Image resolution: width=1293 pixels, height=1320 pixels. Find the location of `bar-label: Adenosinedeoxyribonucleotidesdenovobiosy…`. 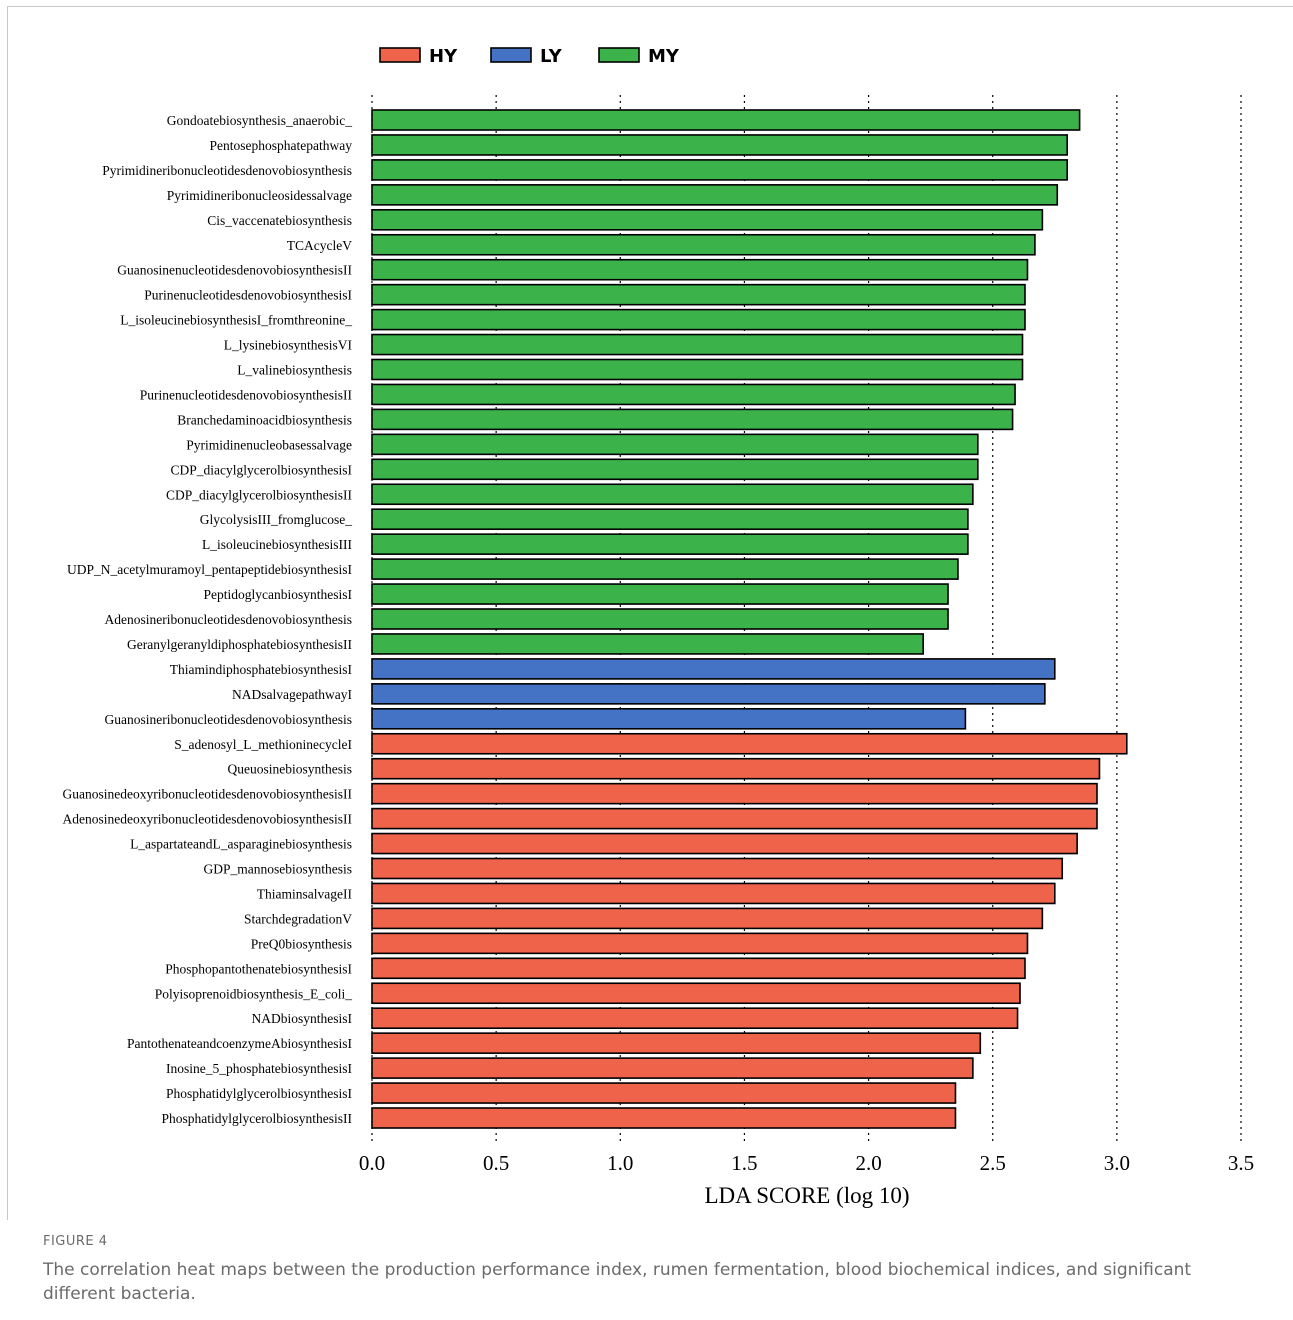

bar-label: Adenosinedeoxyribonucleotidesdenovobiosy… is located at coordinates (208, 819).